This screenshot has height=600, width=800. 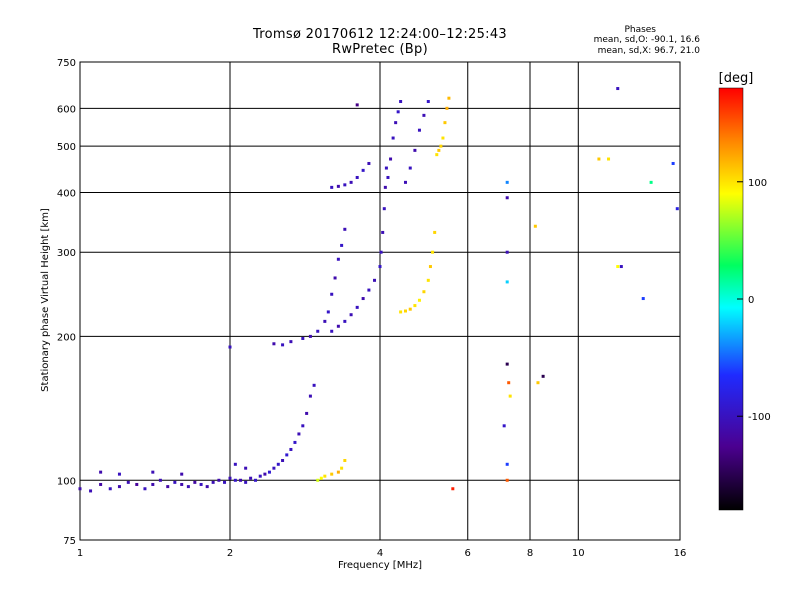 I want to click on x-tick-label: 16, so click(x=680, y=553).